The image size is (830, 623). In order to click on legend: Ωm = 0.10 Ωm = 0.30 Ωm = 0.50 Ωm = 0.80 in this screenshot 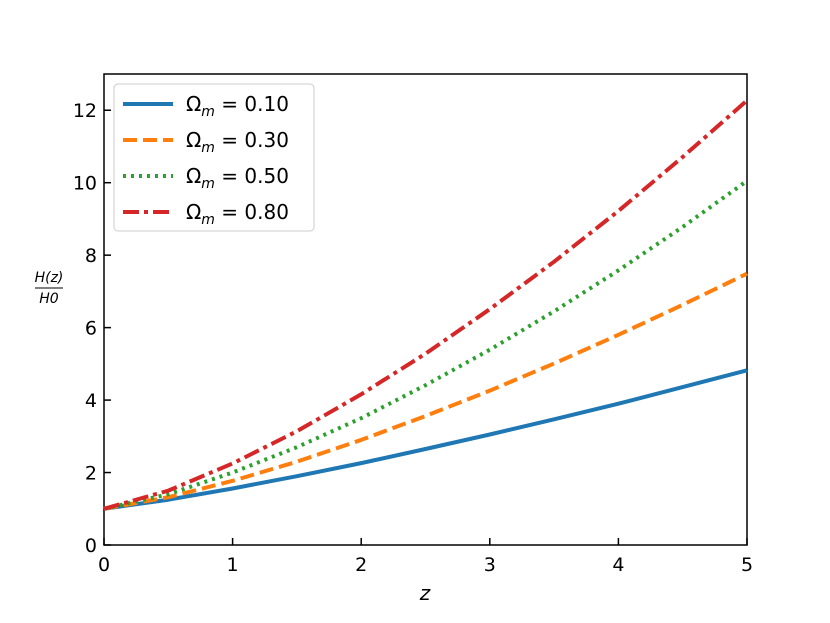, I will do `click(214, 157)`.